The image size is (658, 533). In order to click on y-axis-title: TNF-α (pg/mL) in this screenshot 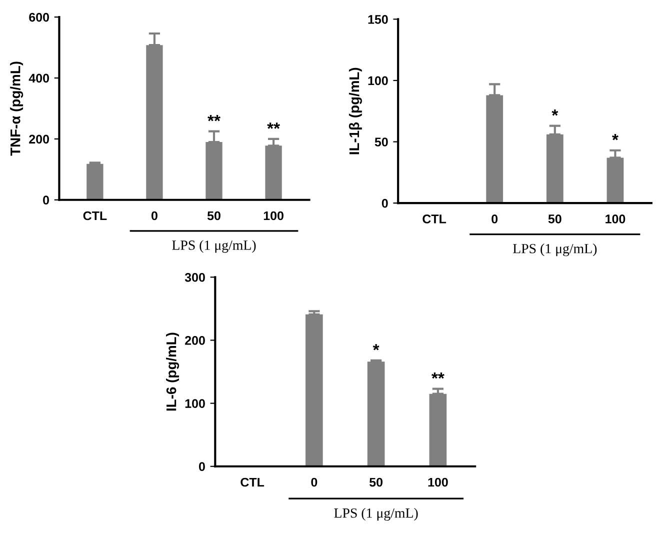, I will do `click(17, 109)`.